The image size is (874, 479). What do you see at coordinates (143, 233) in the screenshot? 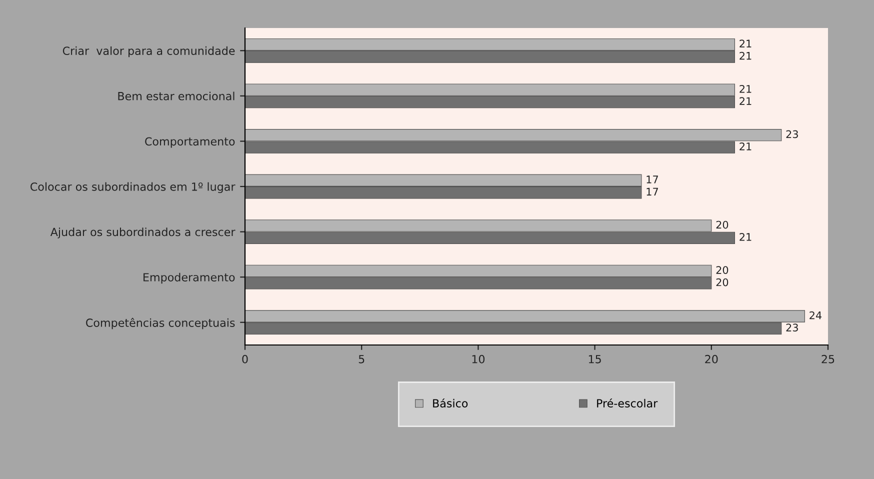
I see `y-tick-label: Ajudar os subordinados a crescer` at bounding box center [143, 233].